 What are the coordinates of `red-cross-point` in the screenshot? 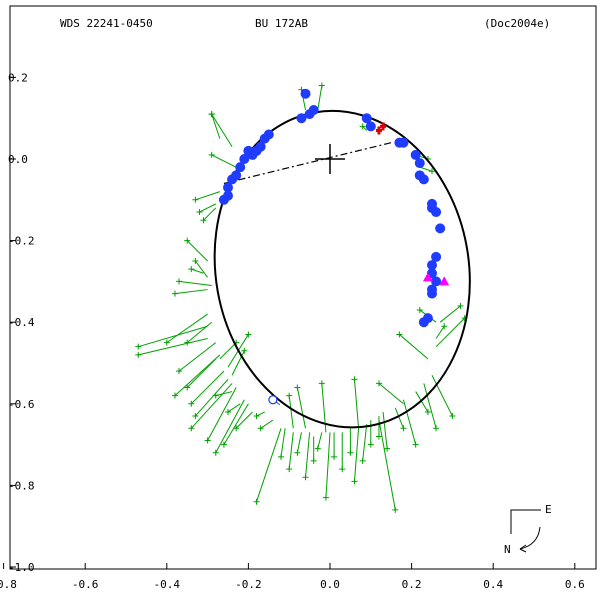 It's located at (383, 126).